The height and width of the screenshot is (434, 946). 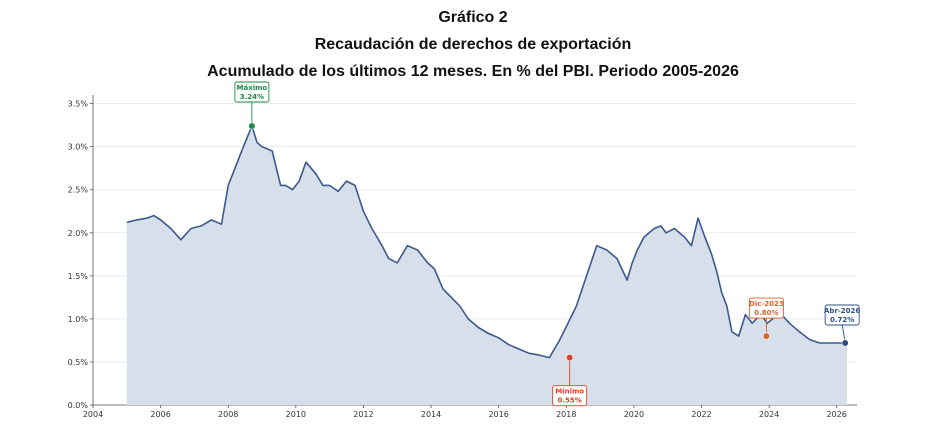 What do you see at coordinates (78, 233) in the screenshot?
I see `y-tick-label: 2.0%` at bounding box center [78, 233].